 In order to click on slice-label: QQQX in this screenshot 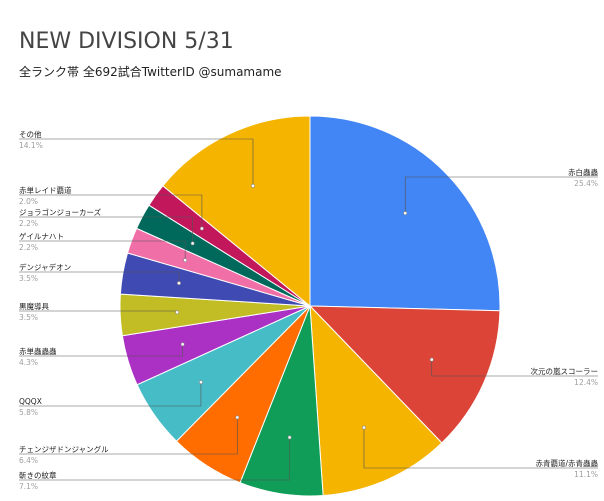, I will do `click(30, 401)`.